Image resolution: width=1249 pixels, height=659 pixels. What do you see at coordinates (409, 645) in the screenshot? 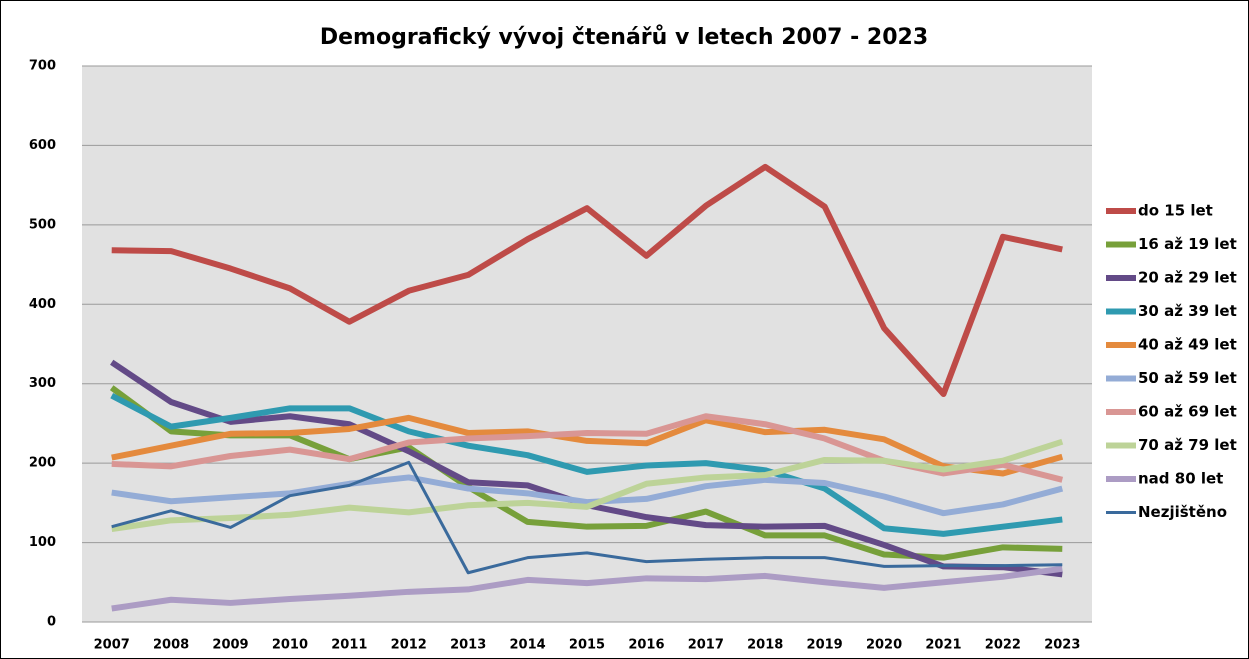
I see `x-tick-label: 2012` at bounding box center [409, 645].